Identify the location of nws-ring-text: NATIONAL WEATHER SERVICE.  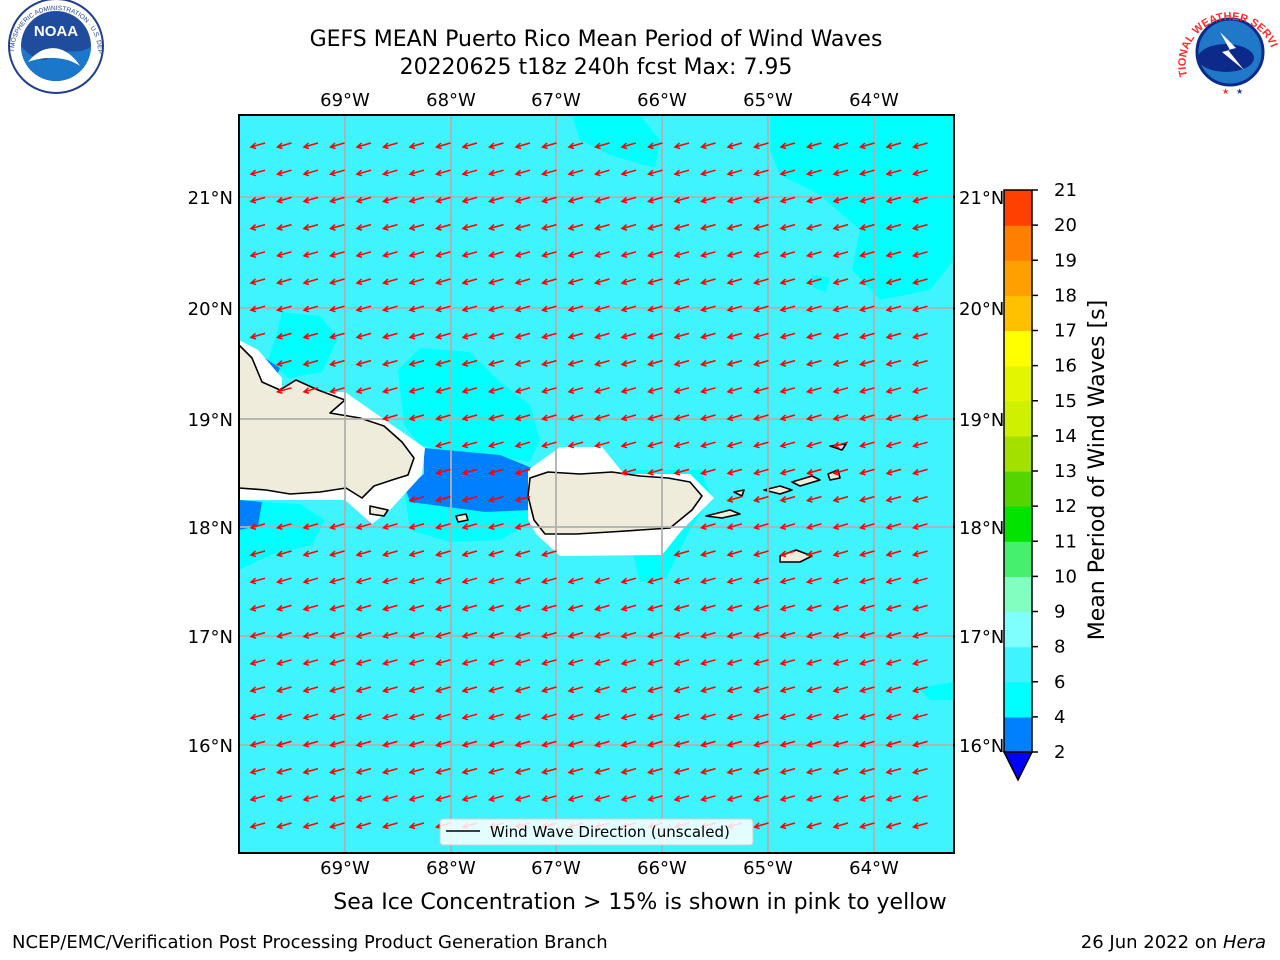
(640, 39).